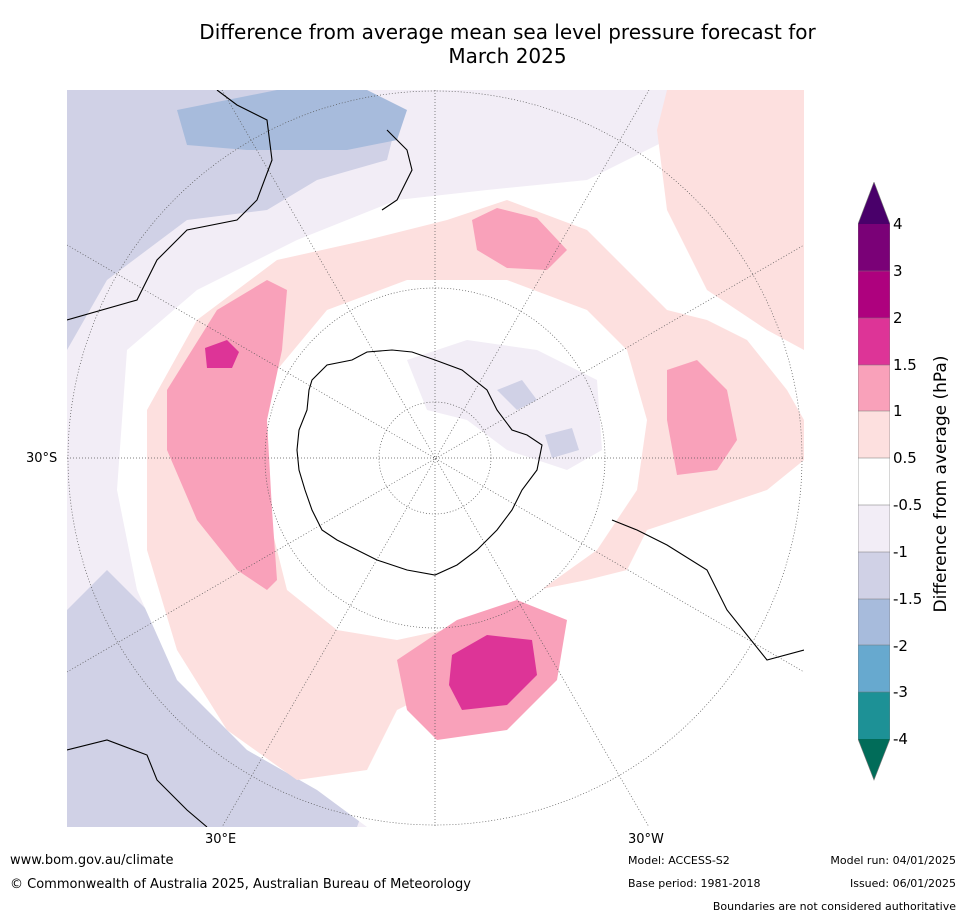 The height and width of the screenshot is (919, 965). Describe the element at coordinates (874, 203) in the screenshot. I see `colorbar-top-arrow` at that location.